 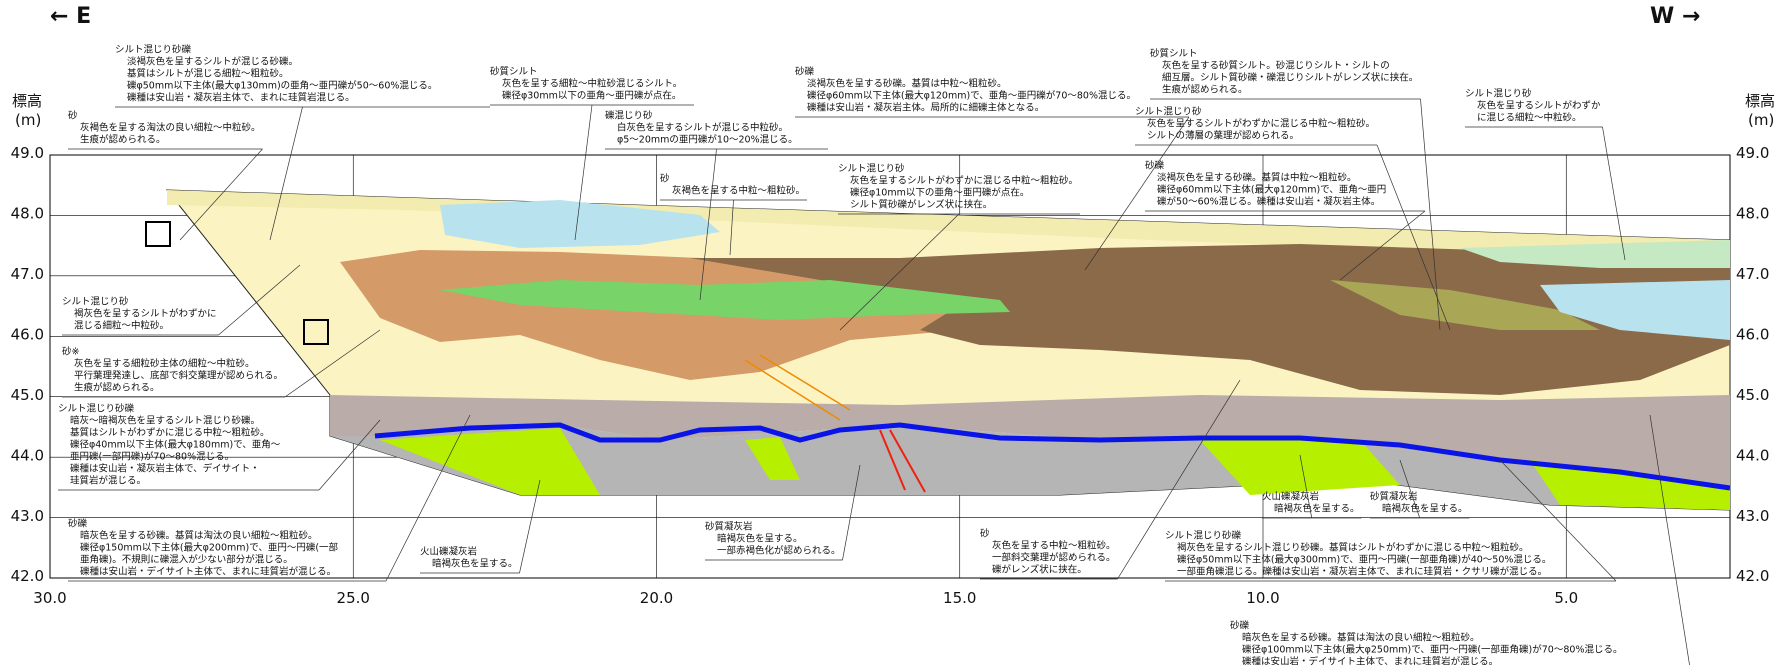 I want to click on annotation-line: 一部赤褐色化が認められる。, so click(x=779, y=550).